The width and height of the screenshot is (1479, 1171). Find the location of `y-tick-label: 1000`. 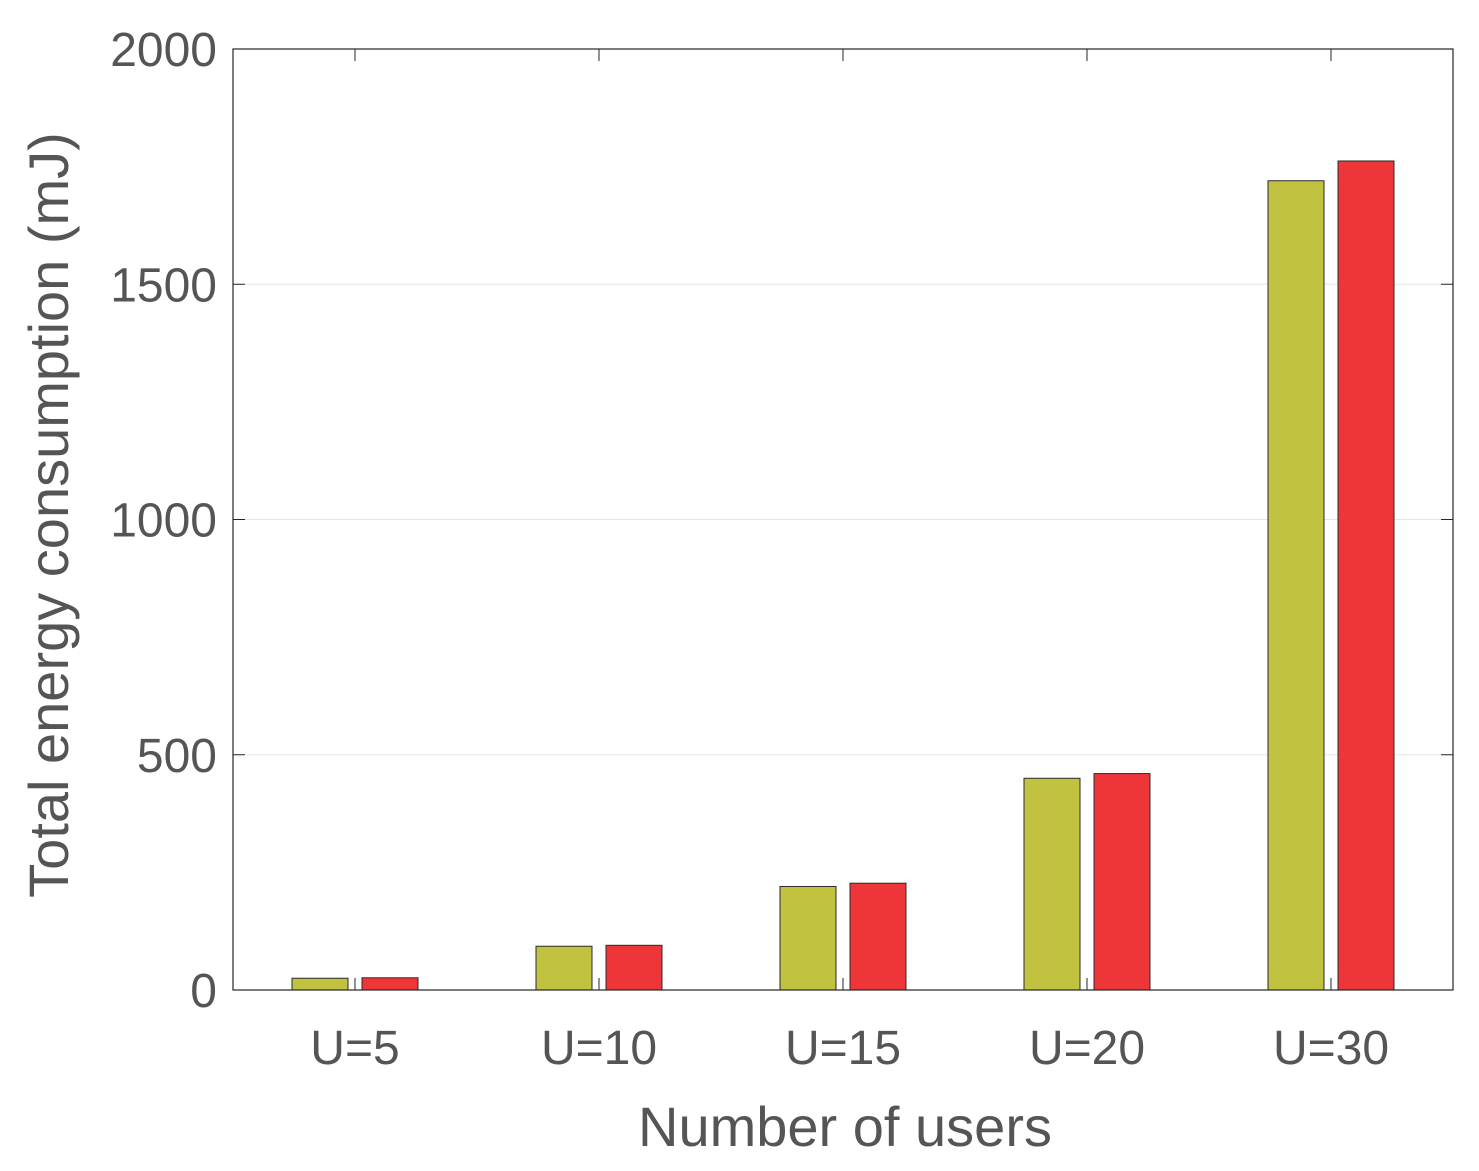

y-tick-label: 1000 is located at coordinates (163, 521).